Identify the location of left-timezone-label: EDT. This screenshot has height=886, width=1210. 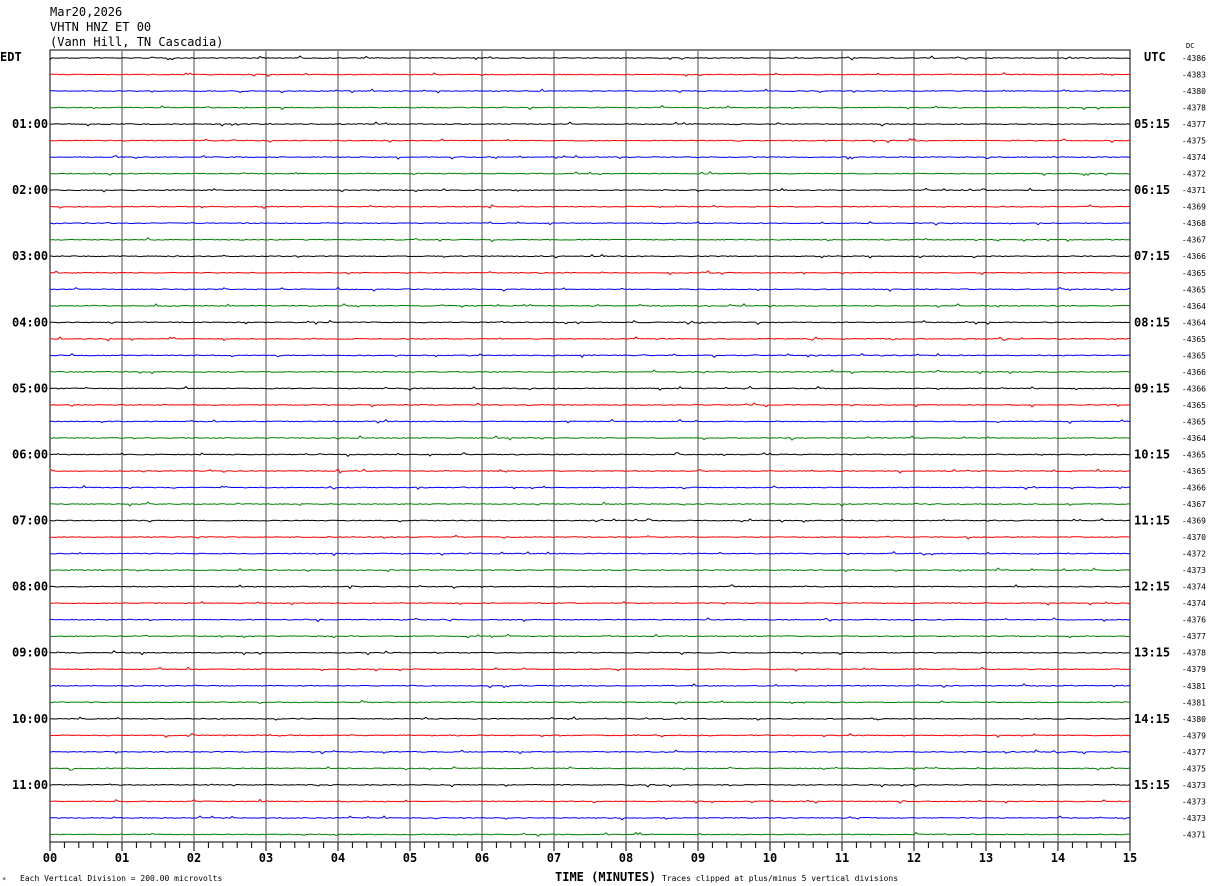
(11, 57).